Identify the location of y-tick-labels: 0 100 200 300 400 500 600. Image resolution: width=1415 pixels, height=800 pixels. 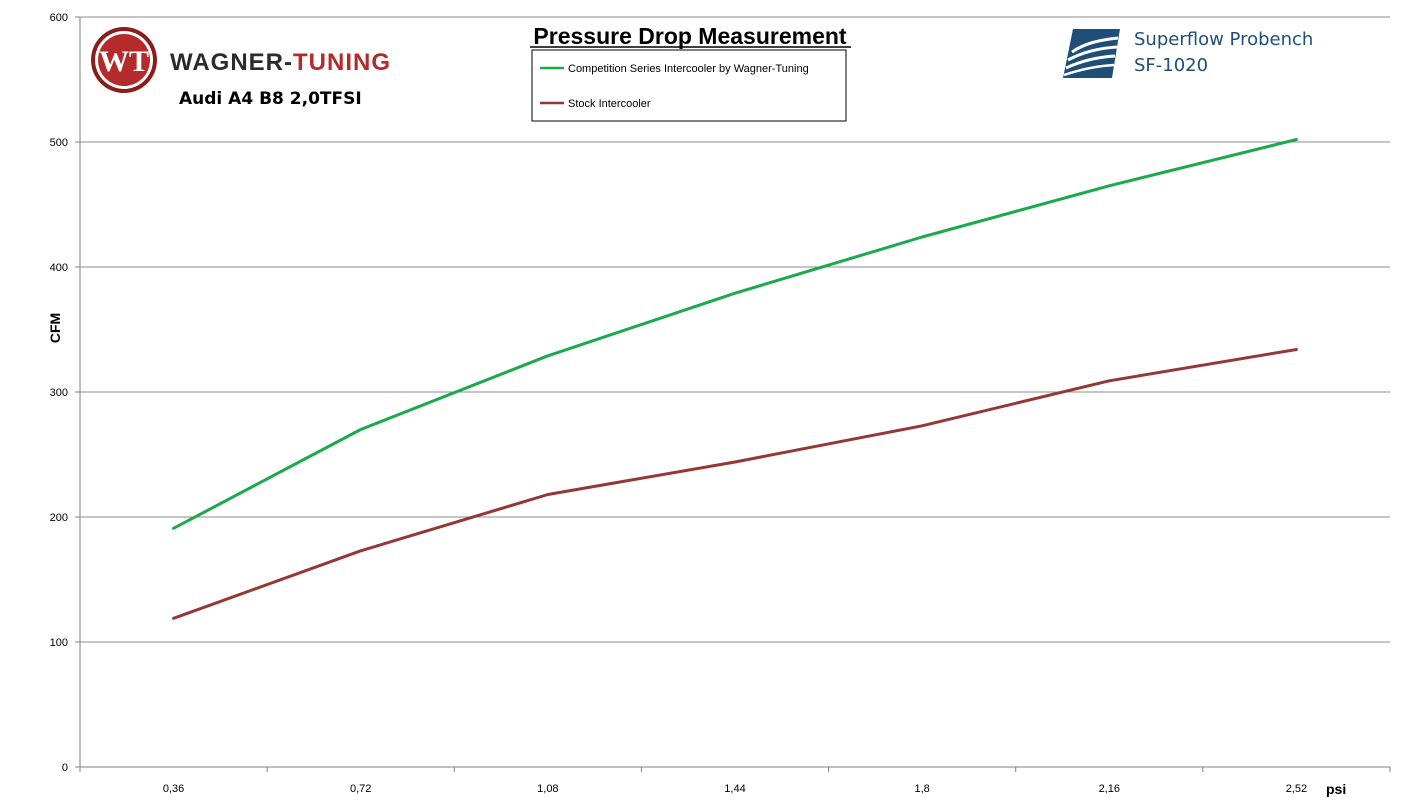
(59, 393).